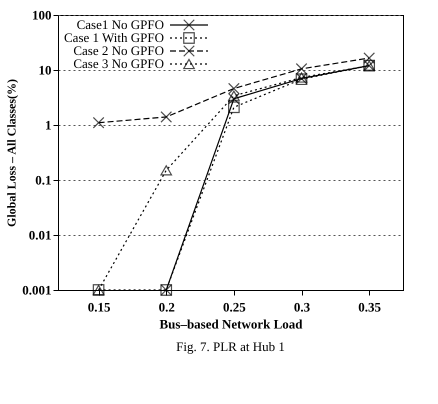  I want to click on x-tick-label: 0.25, so click(234, 307).